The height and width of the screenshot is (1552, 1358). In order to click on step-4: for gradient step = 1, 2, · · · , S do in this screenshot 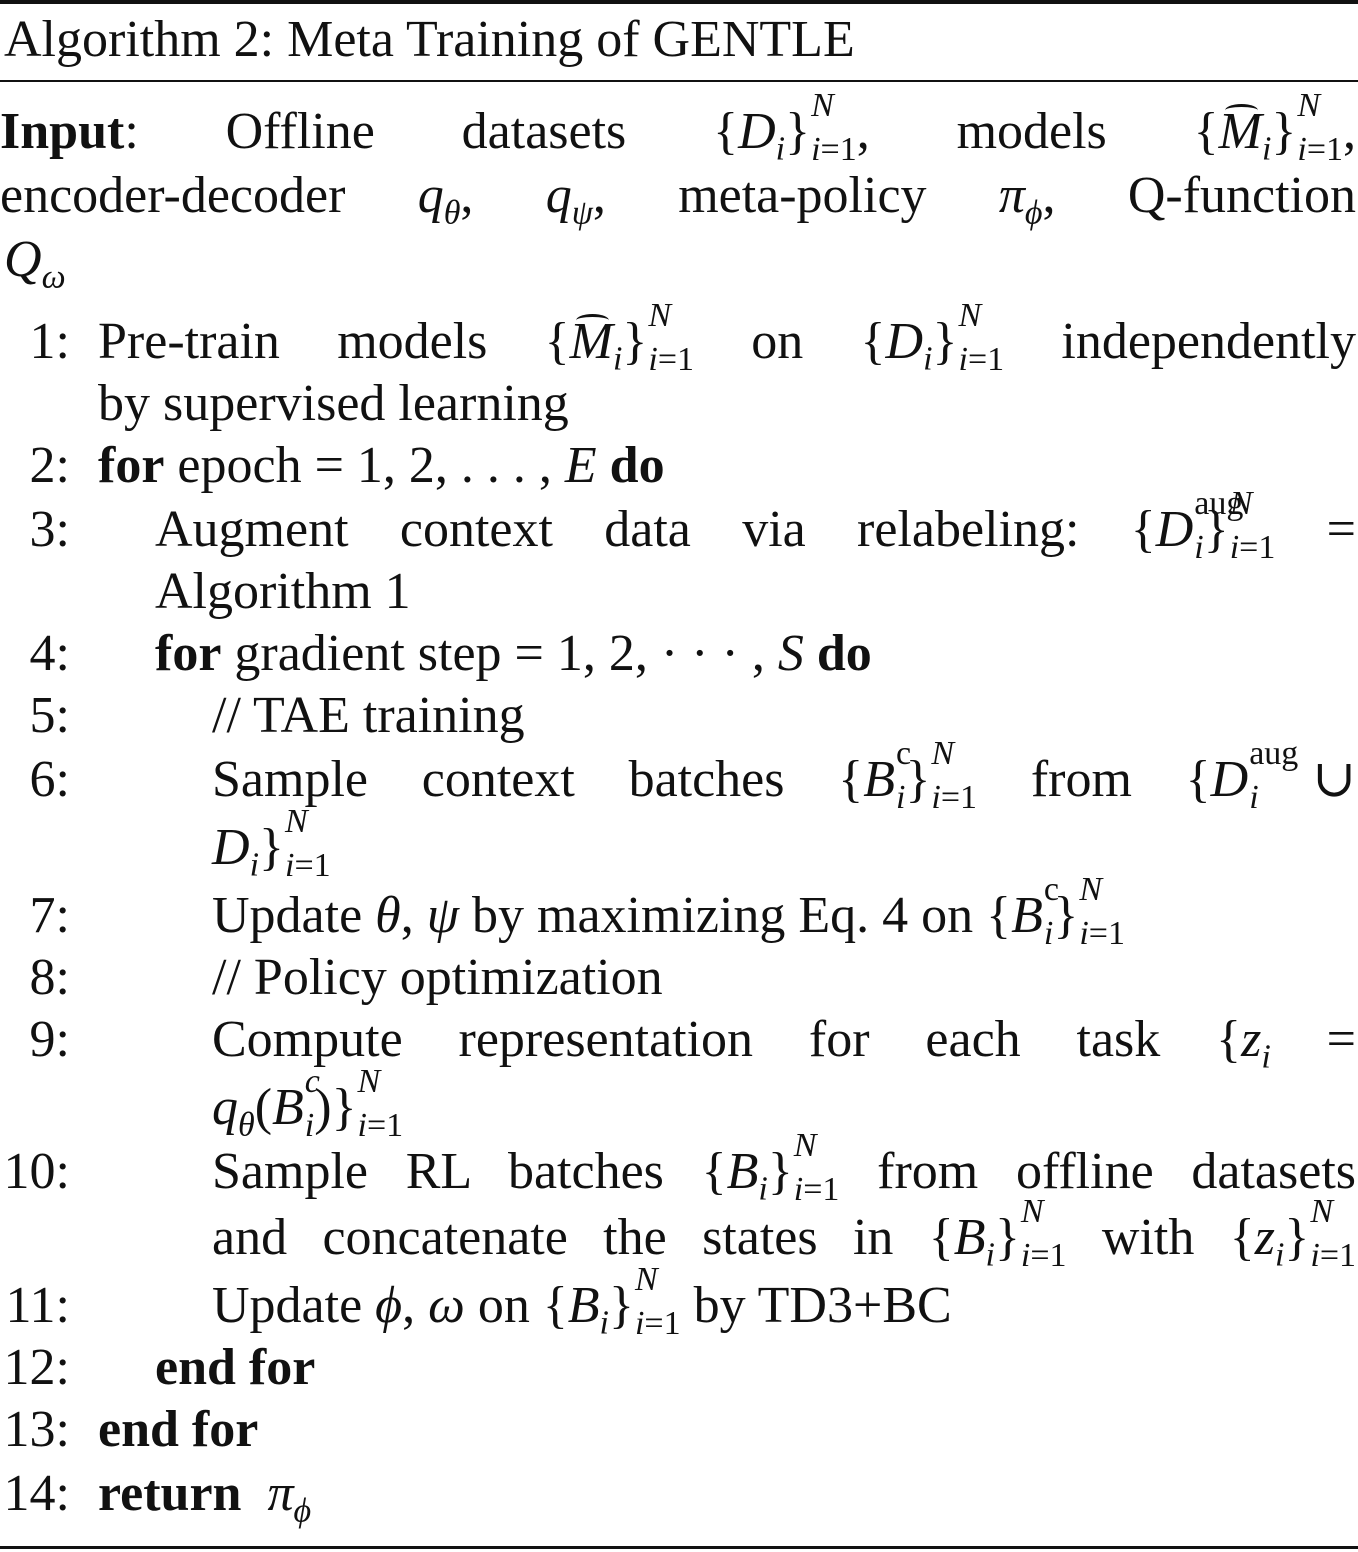, I will do `click(513, 653)`.